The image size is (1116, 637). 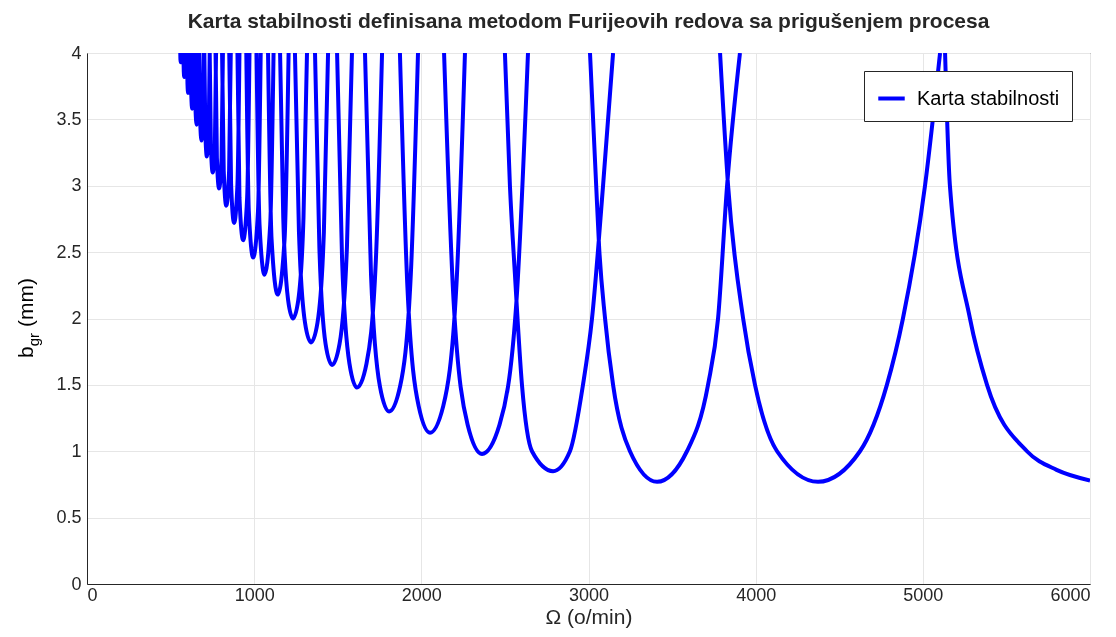 I want to click on y-tick-label: 2.5, so click(x=69, y=251).